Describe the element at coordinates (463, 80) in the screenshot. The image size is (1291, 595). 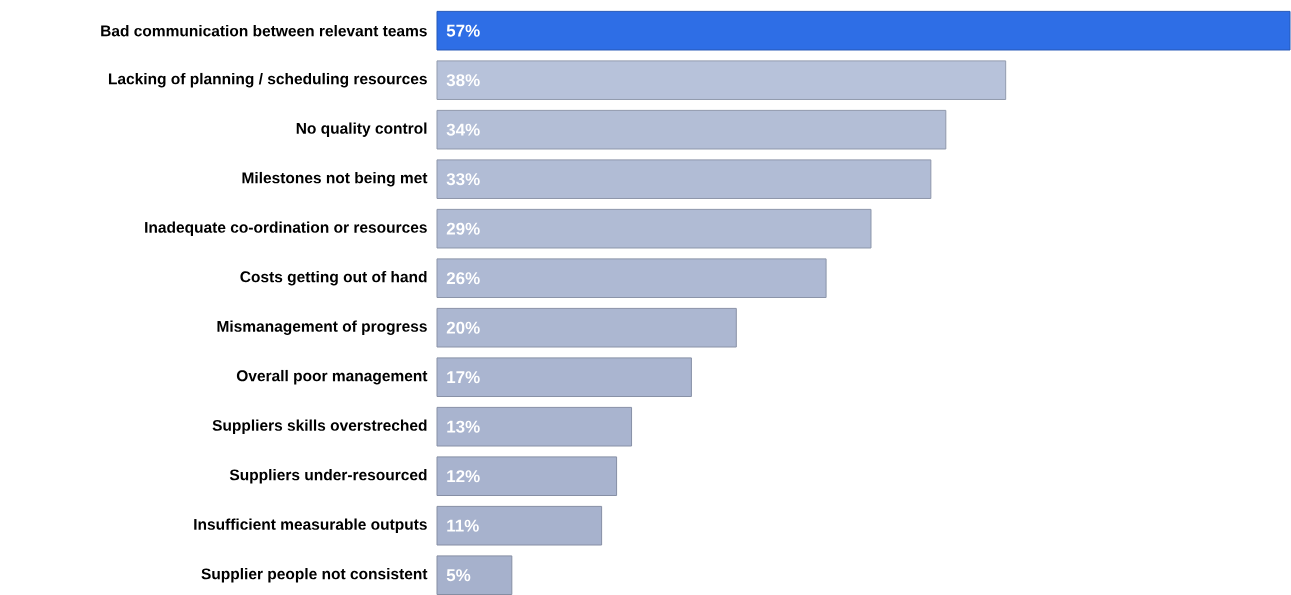
I see `data-label: 38%` at that location.